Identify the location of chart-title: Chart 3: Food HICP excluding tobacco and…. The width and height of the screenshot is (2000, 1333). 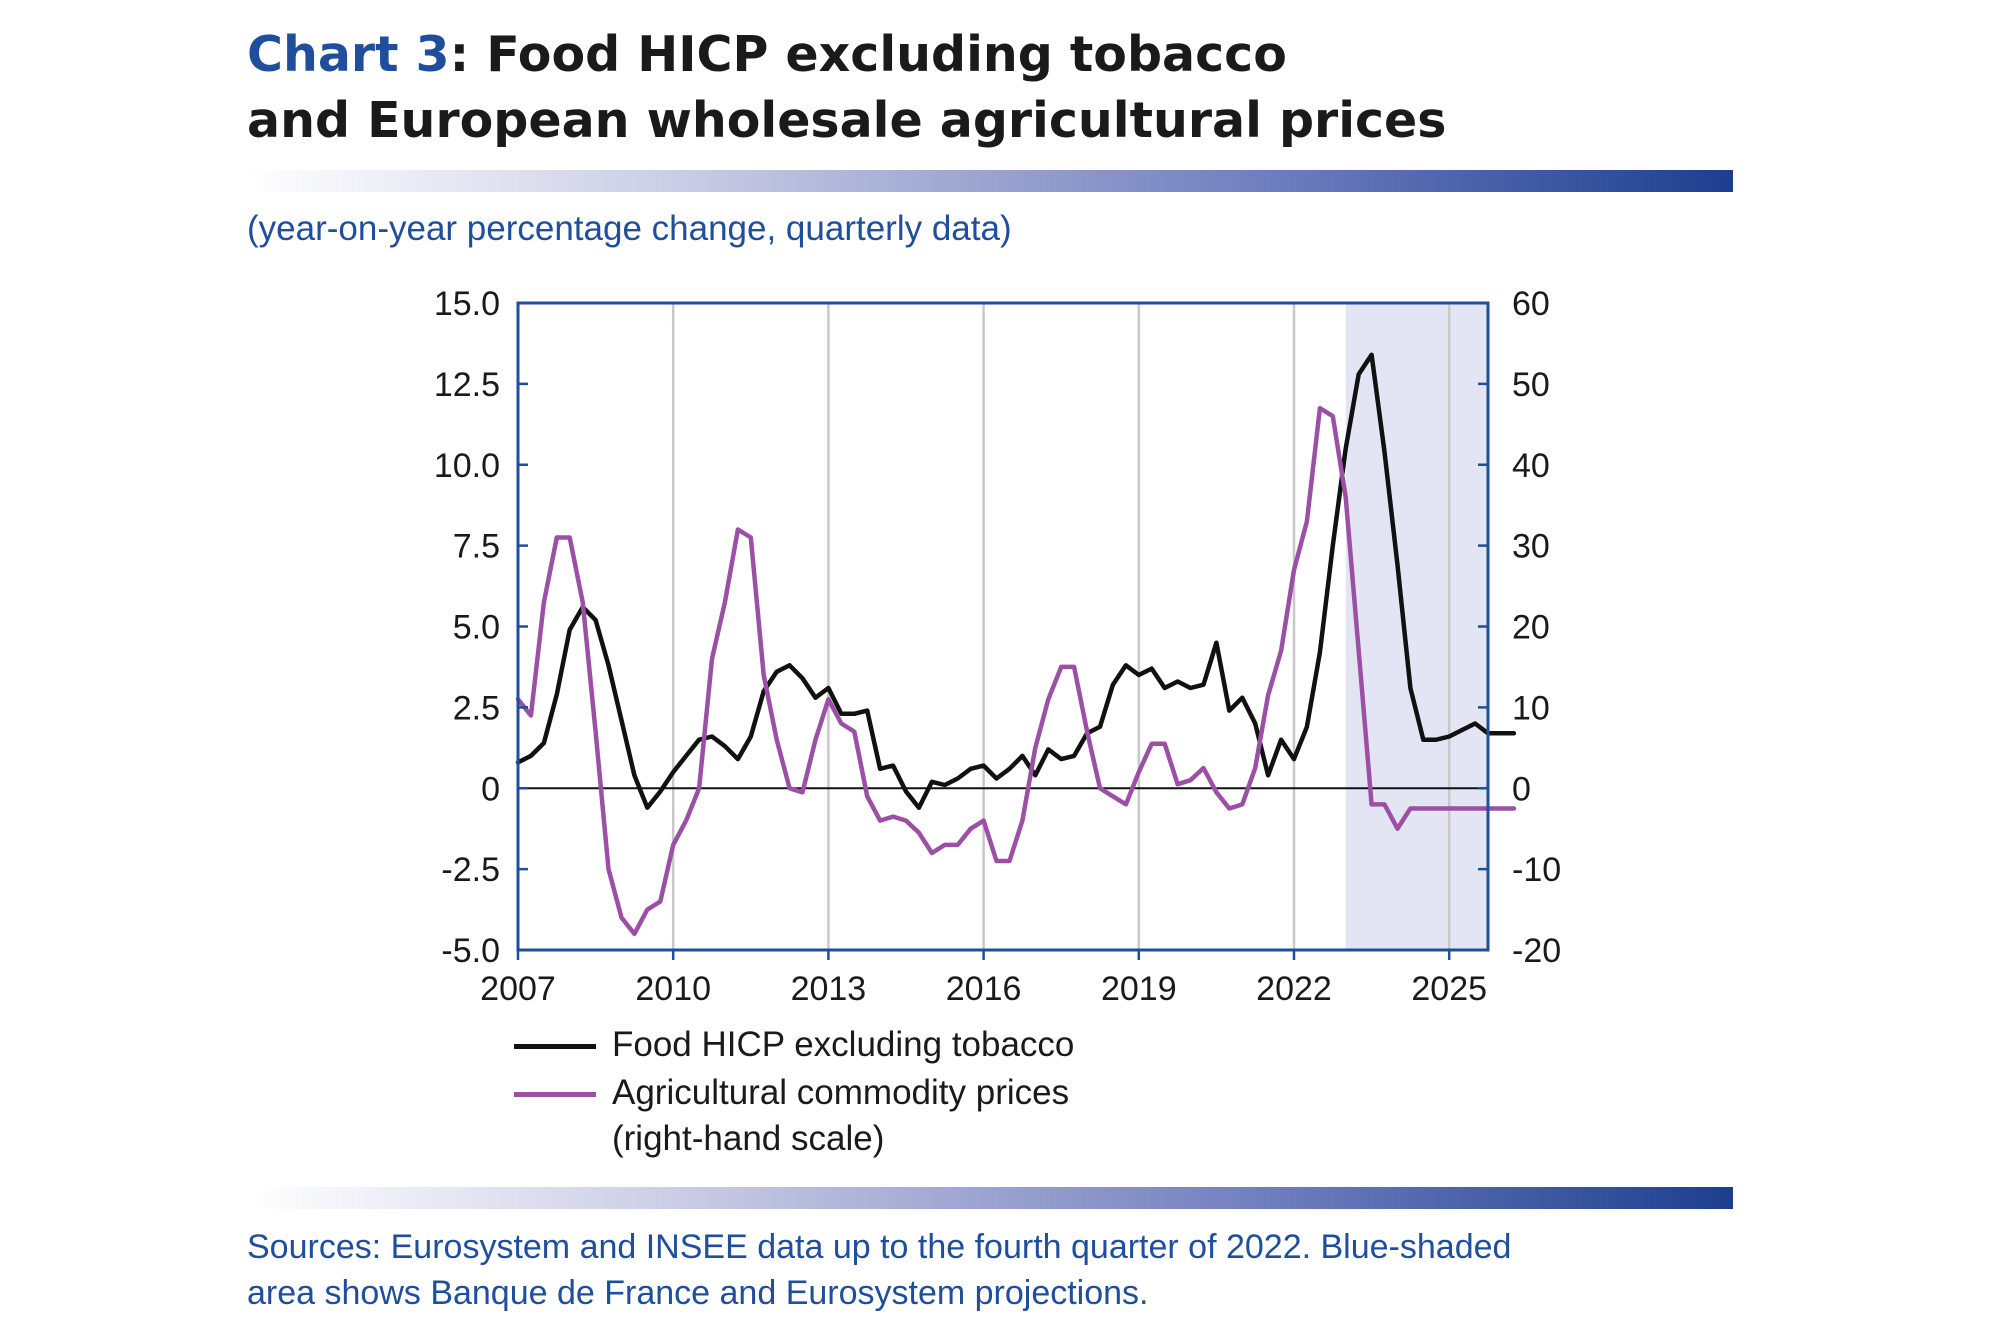
(997, 88).